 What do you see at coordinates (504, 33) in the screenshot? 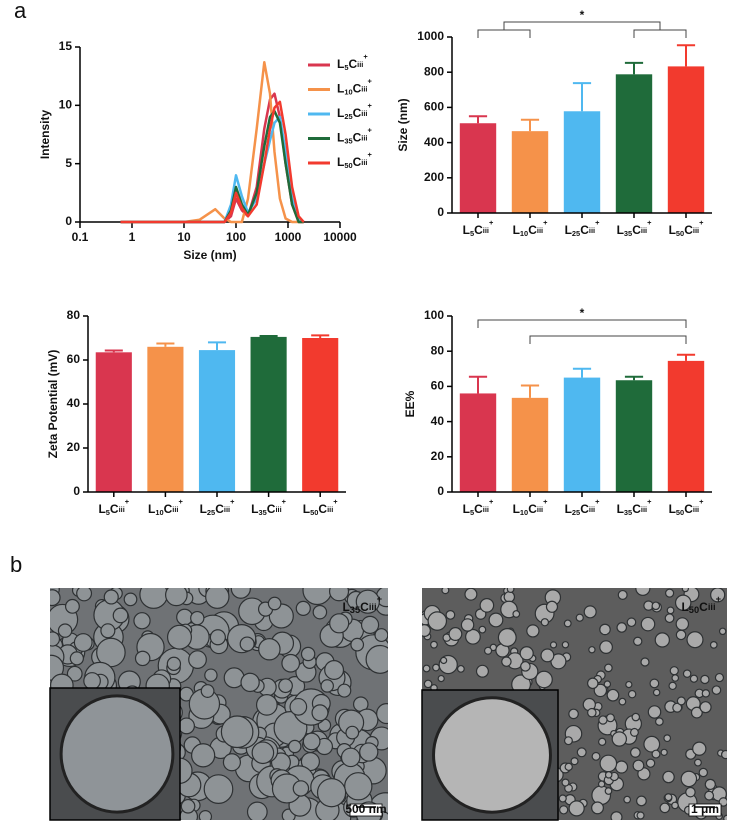
I see `significance-bracket` at bounding box center [504, 33].